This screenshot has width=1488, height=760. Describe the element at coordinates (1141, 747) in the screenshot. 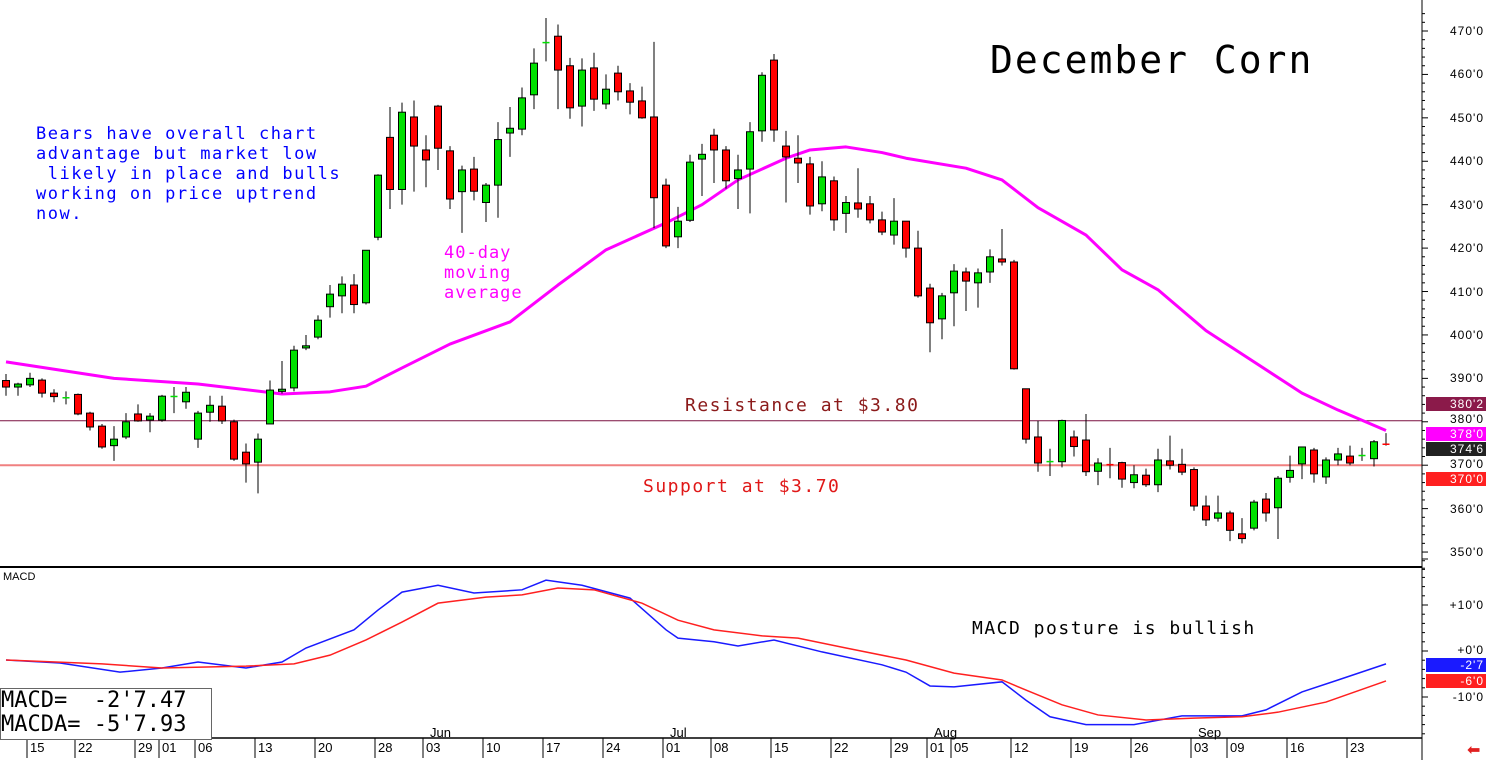

I see `x-tick-label: 26` at that location.